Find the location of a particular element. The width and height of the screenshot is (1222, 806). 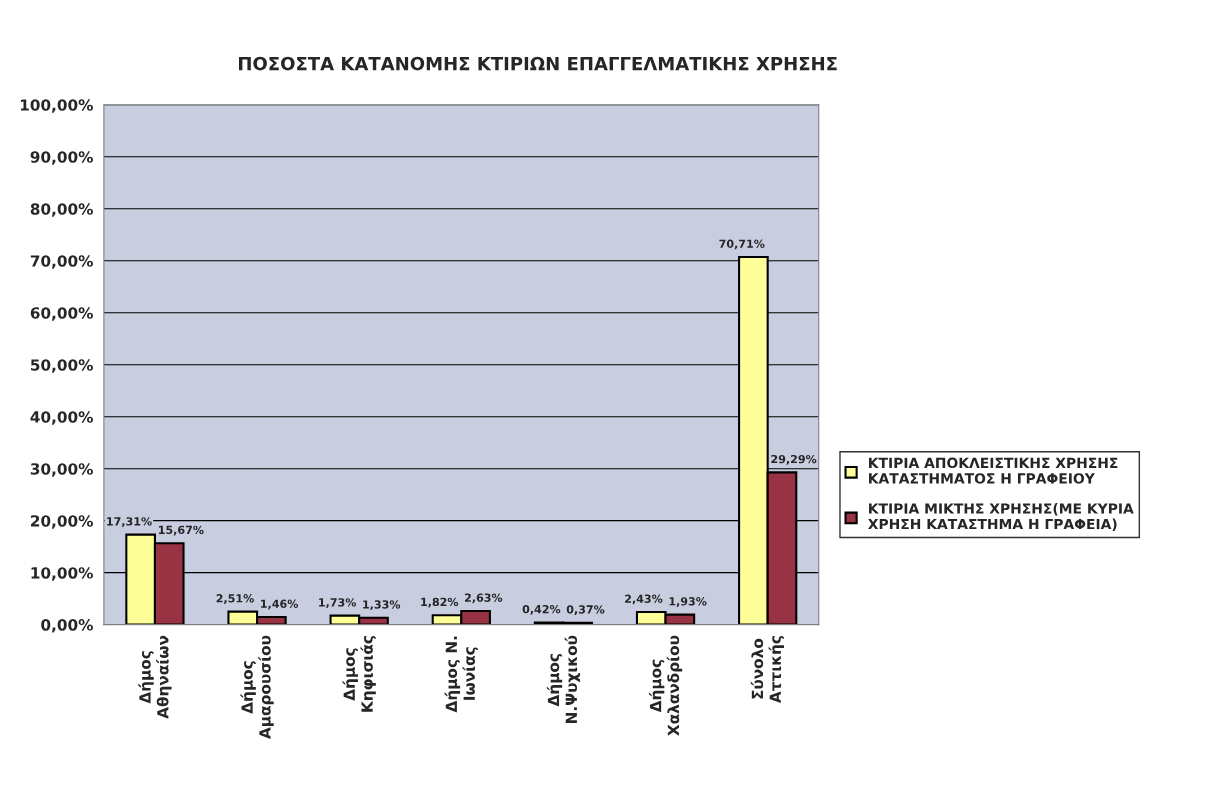

y-tick-label: 100,00% is located at coordinates (56, 106).